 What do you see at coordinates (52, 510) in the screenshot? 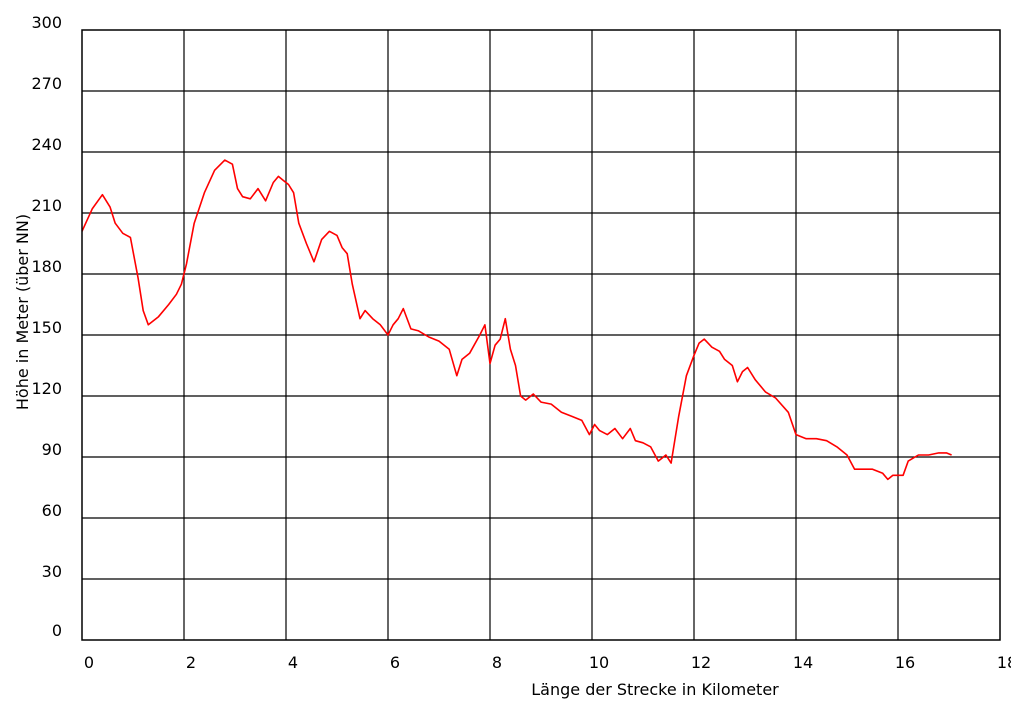
I see `y-tick-label: 60` at bounding box center [52, 510].